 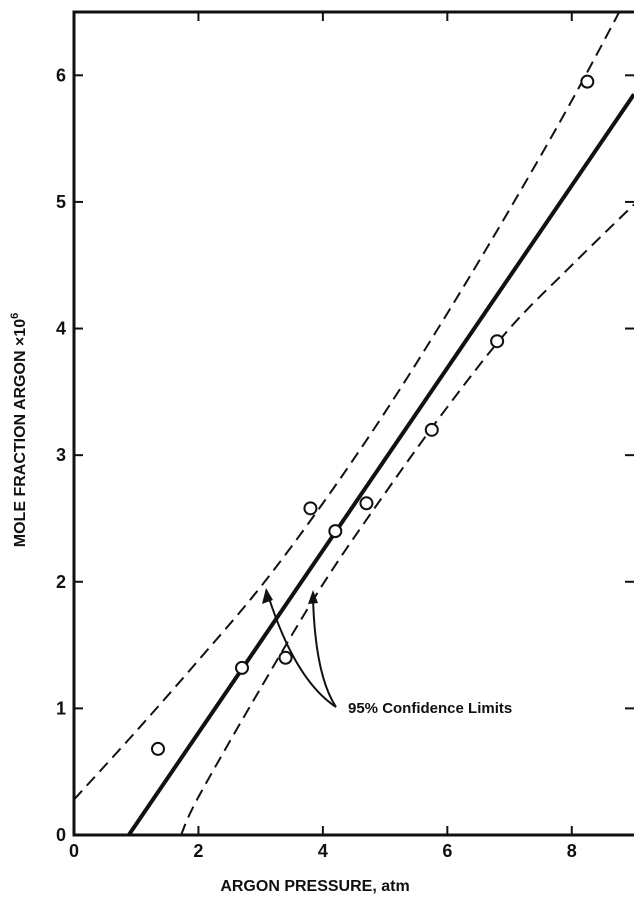 What do you see at coordinates (198, 851) in the screenshot?
I see `x-tick-label: 2` at bounding box center [198, 851].